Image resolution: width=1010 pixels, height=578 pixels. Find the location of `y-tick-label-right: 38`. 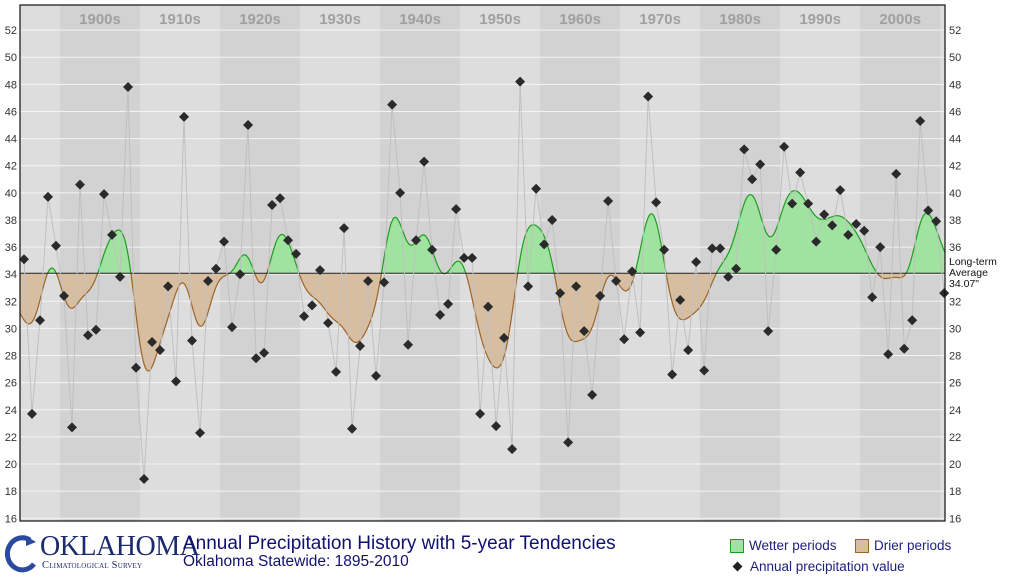

y-tick-label-right: 38 is located at coordinates (955, 221).